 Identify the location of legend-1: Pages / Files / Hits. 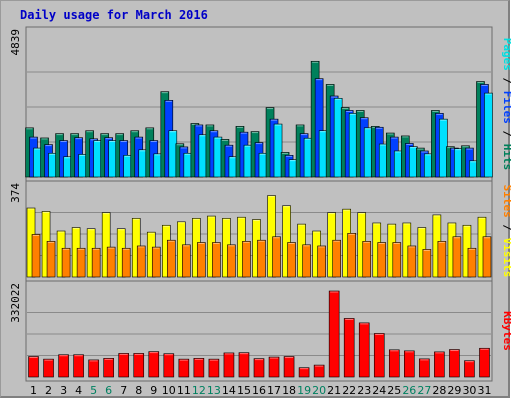
(506, 104).